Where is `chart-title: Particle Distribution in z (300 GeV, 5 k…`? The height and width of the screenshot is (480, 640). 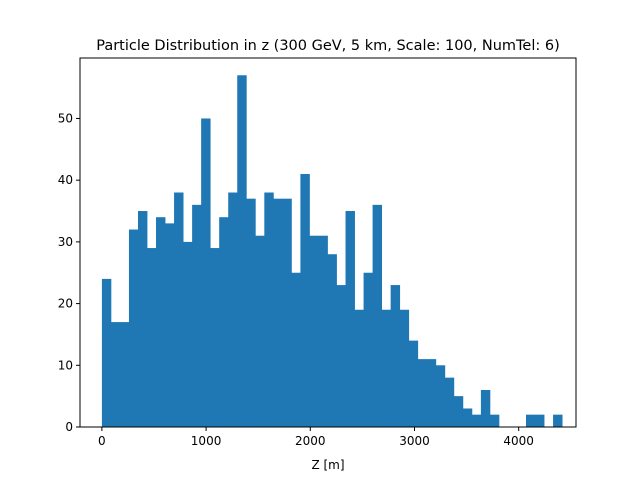
chart-title: Particle Distribution in z (300 GeV, 5 k… is located at coordinates (328, 46).